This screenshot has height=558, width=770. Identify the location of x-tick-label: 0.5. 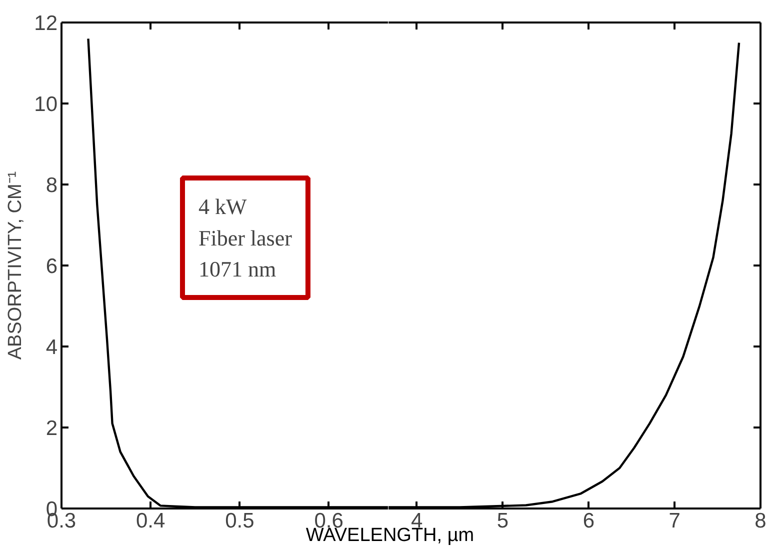
(239, 521).